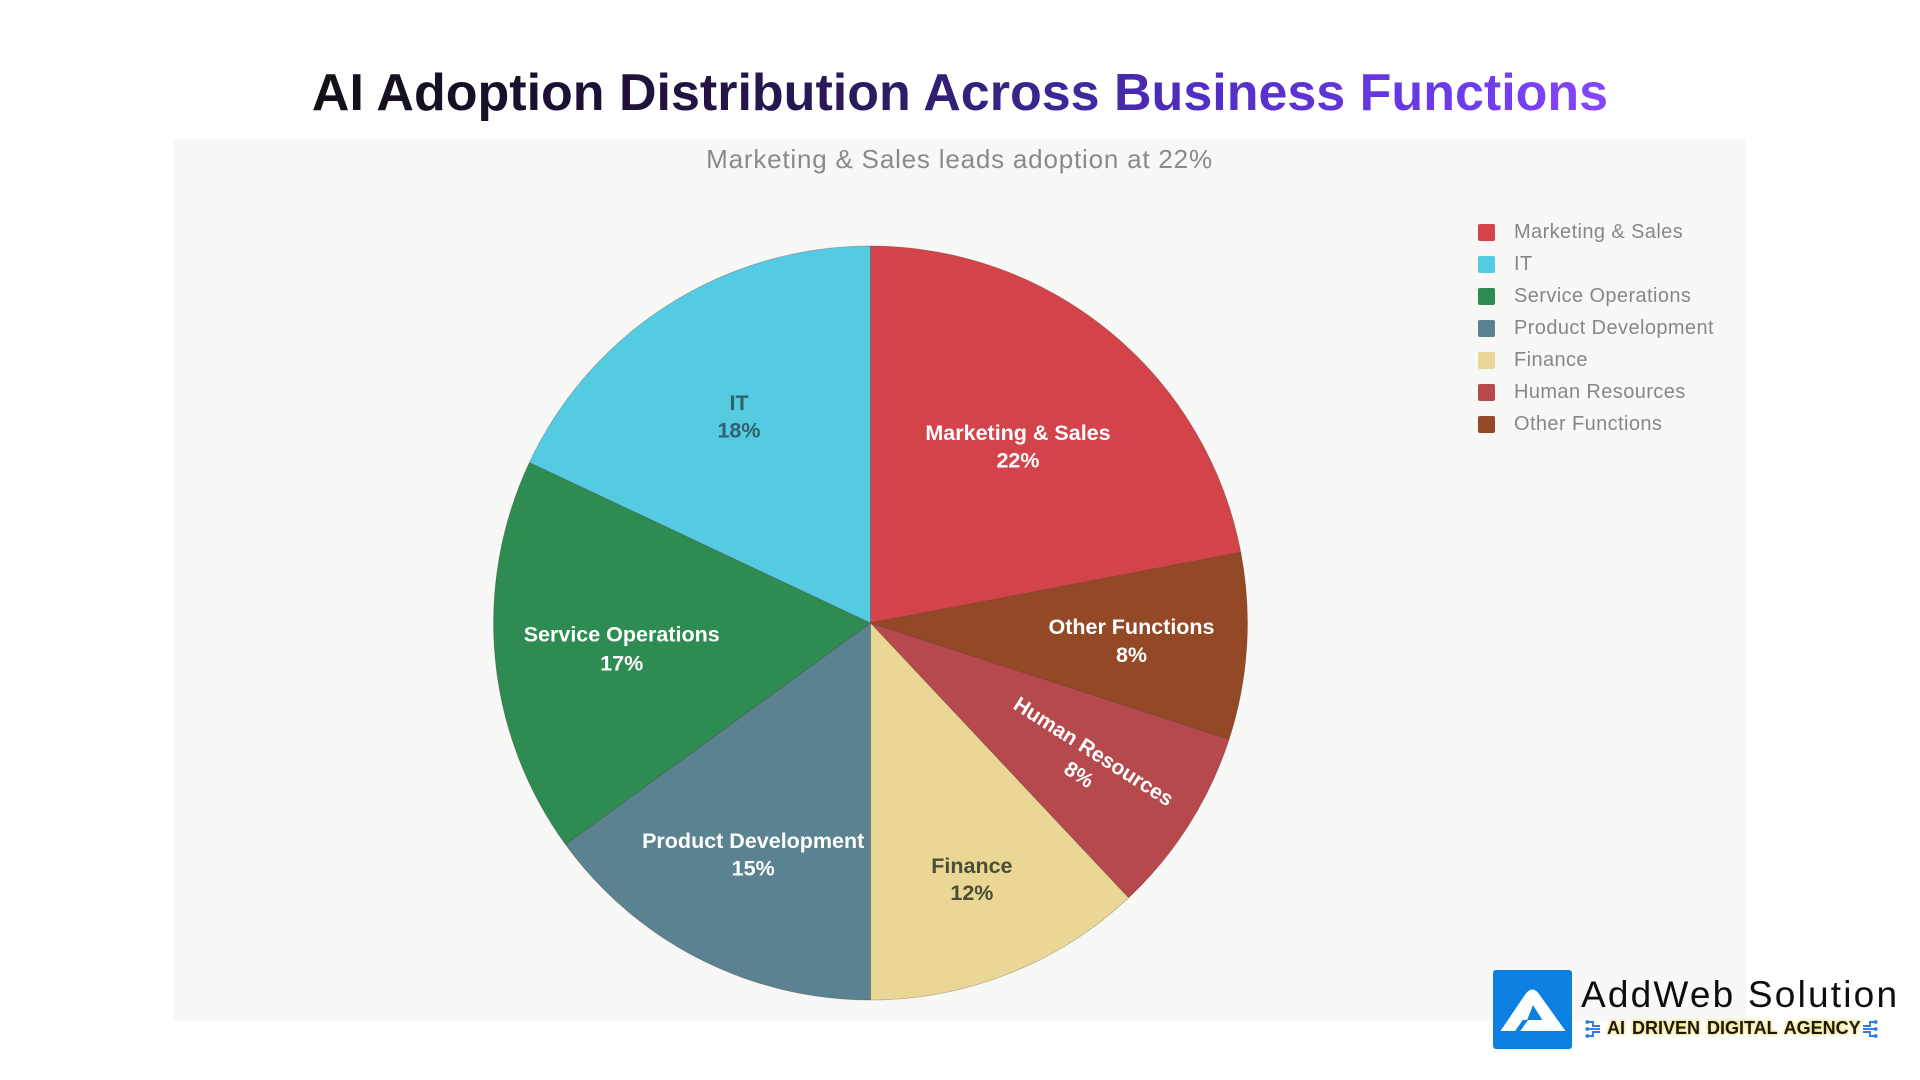  Describe the element at coordinates (622, 635) in the screenshot. I see `svg-text: Service Operations` at that location.